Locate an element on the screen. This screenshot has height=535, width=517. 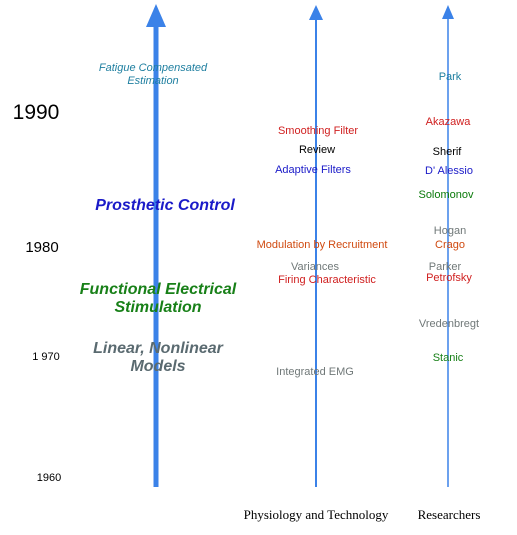
topic-fes-line1: Functional Electrical is located at coordinates (158, 289).